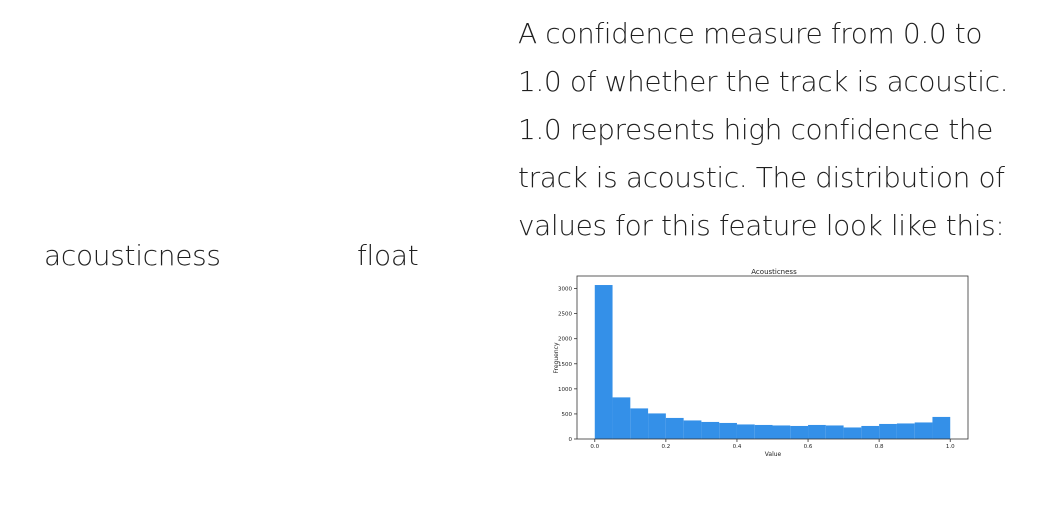 The height and width of the screenshot is (518, 1058). What do you see at coordinates (950, 447) in the screenshot?
I see `x-tick-label: 1.0` at bounding box center [950, 447].